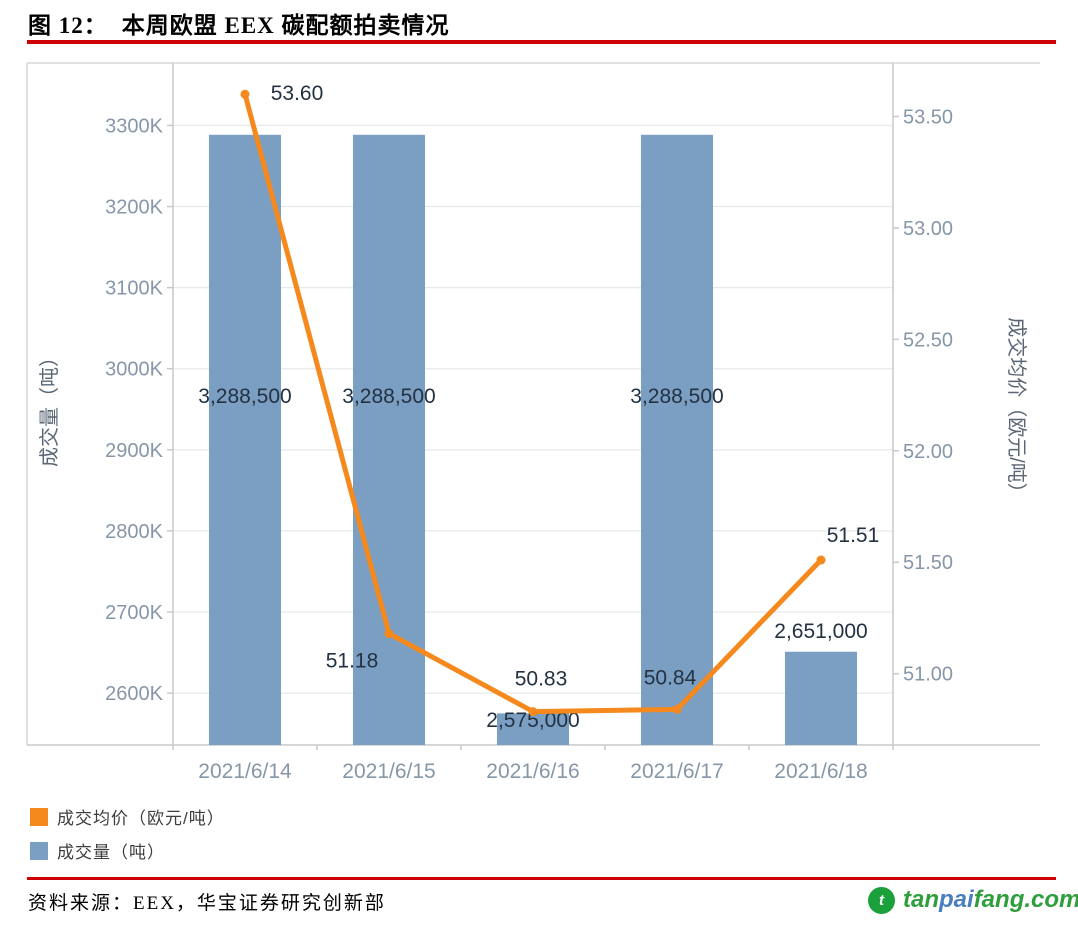 The height and width of the screenshot is (928, 1078). Describe the element at coordinates (532, 720) in the screenshot. I see `volume-value-label: 2,575,000` at that location.